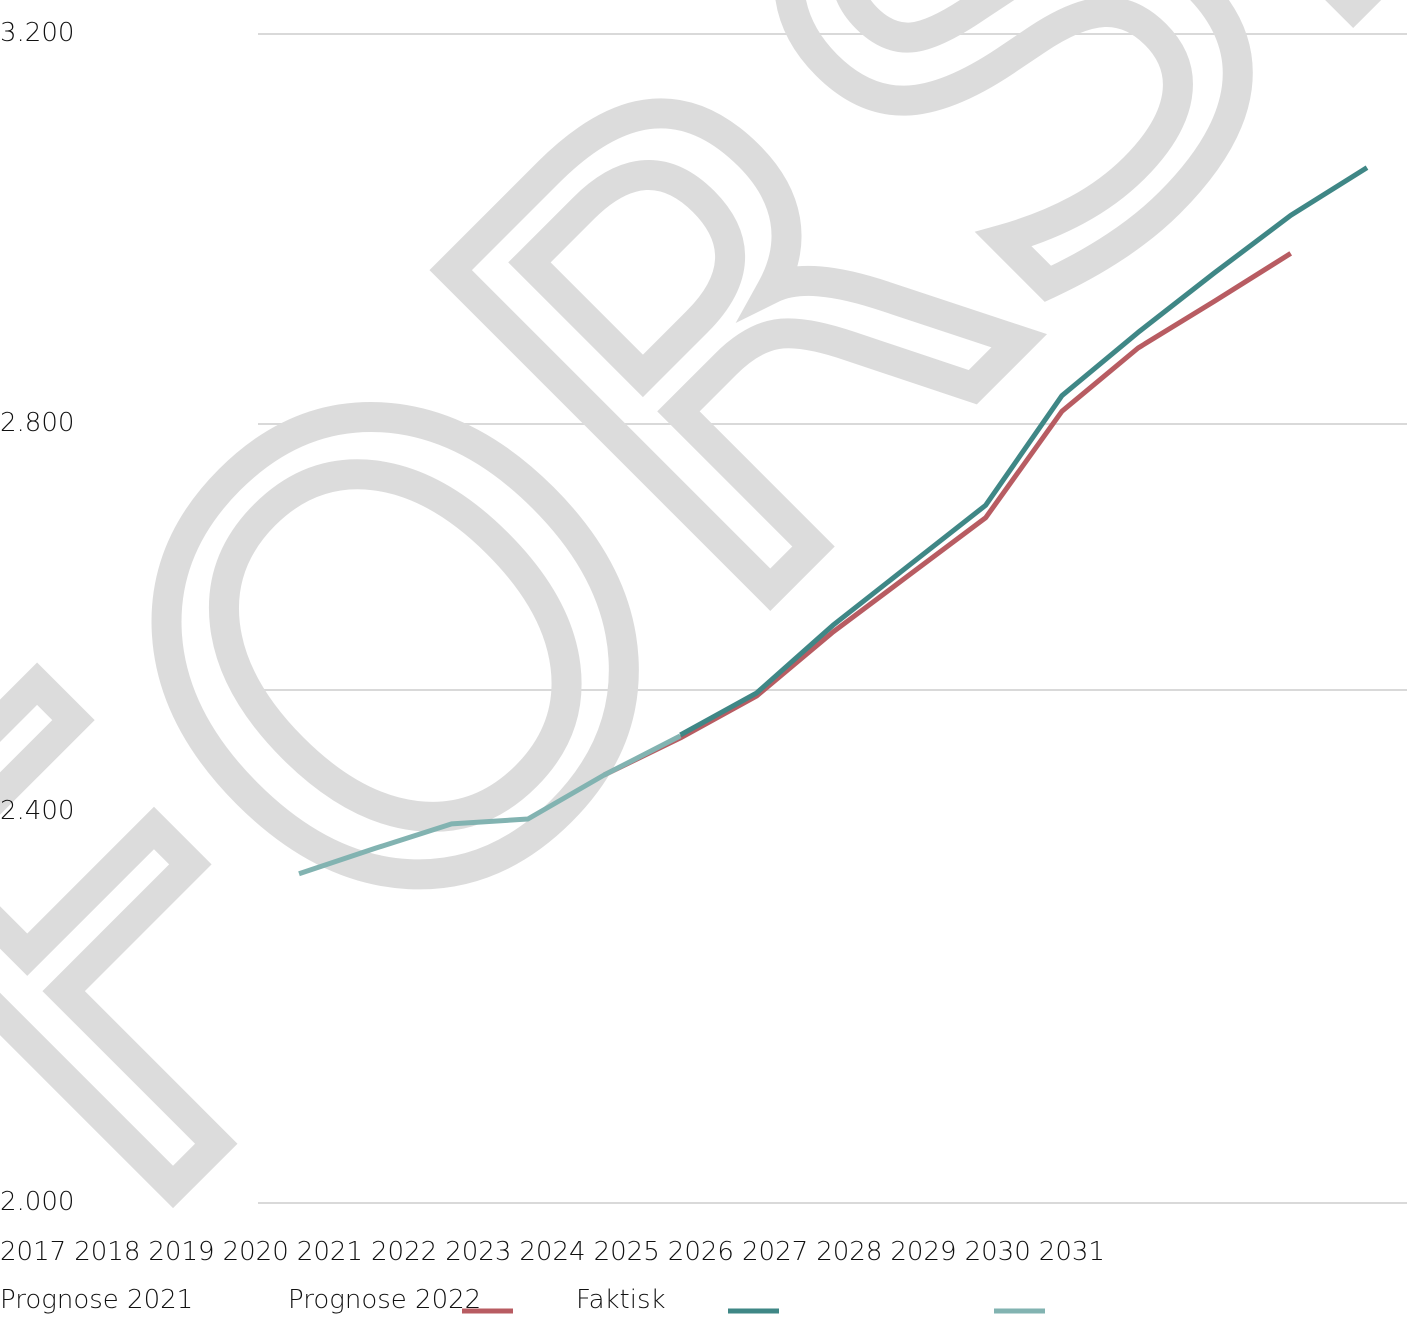 Image resolution: width=1421 pixels, height=1317 pixels. I want to click on legend: Prognose 2021 Prognose 2022 Faktisk, so click(522, 1300).